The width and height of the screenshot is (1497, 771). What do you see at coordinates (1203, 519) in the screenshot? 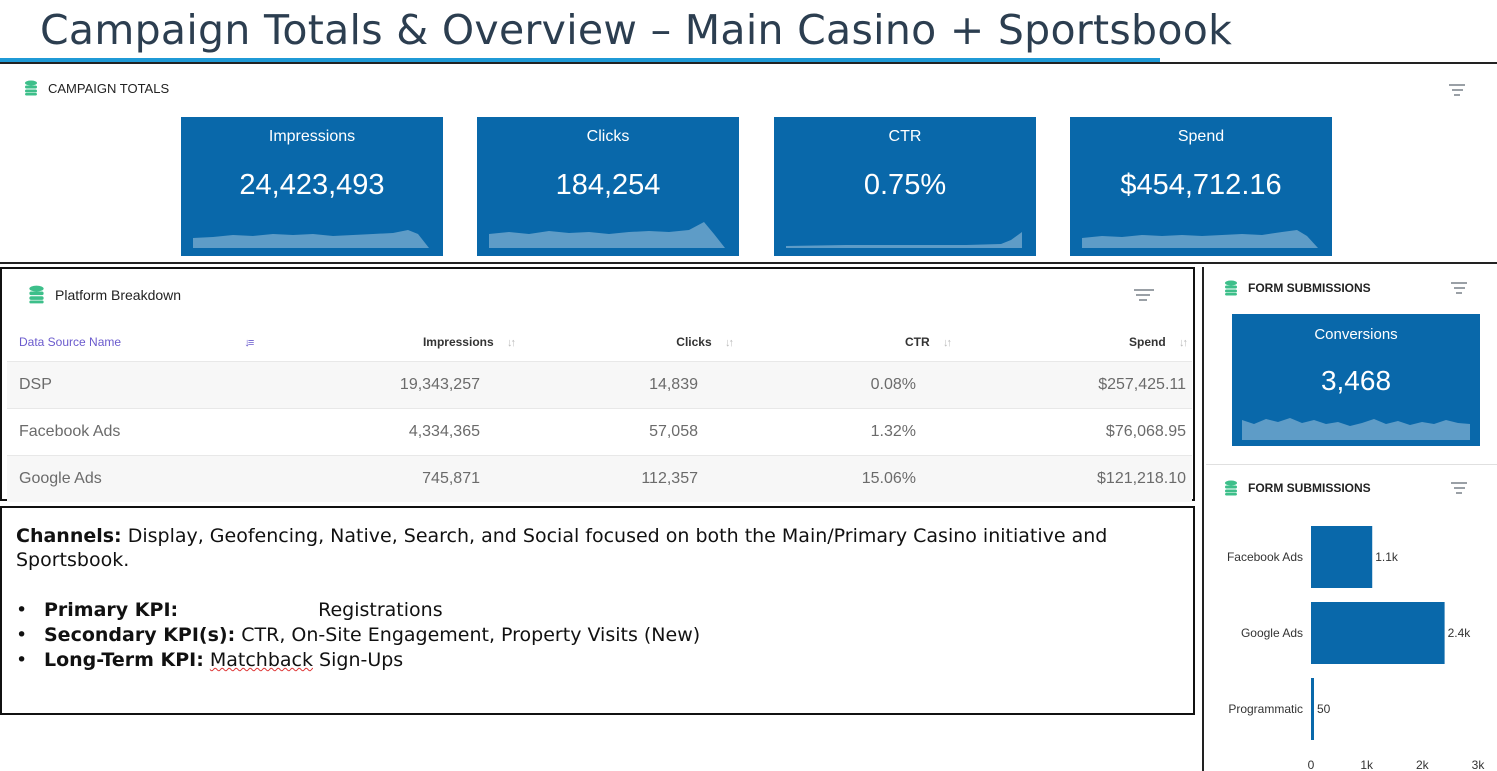
I see `right-column-divider` at bounding box center [1203, 519].